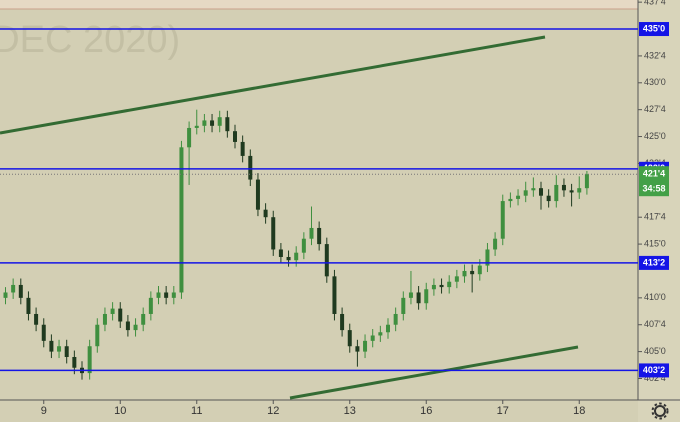  What do you see at coordinates (196, 411) in the screenshot?
I see `x-tick-label: 11` at bounding box center [196, 411].